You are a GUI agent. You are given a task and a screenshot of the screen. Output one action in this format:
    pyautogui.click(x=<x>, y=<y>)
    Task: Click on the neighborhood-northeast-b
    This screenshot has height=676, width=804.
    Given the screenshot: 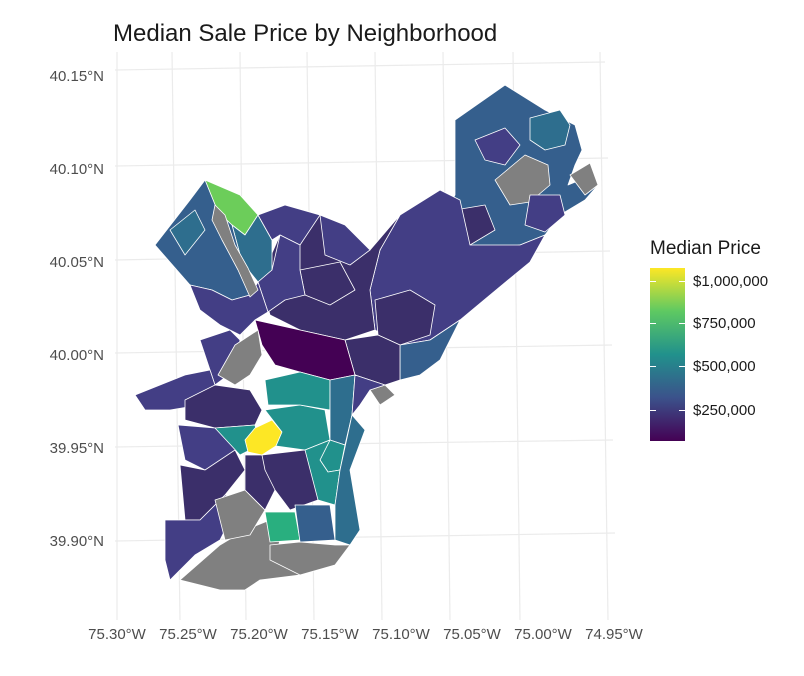 What is the action you would take?
    pyautogui.click(x=545, y=213)
    